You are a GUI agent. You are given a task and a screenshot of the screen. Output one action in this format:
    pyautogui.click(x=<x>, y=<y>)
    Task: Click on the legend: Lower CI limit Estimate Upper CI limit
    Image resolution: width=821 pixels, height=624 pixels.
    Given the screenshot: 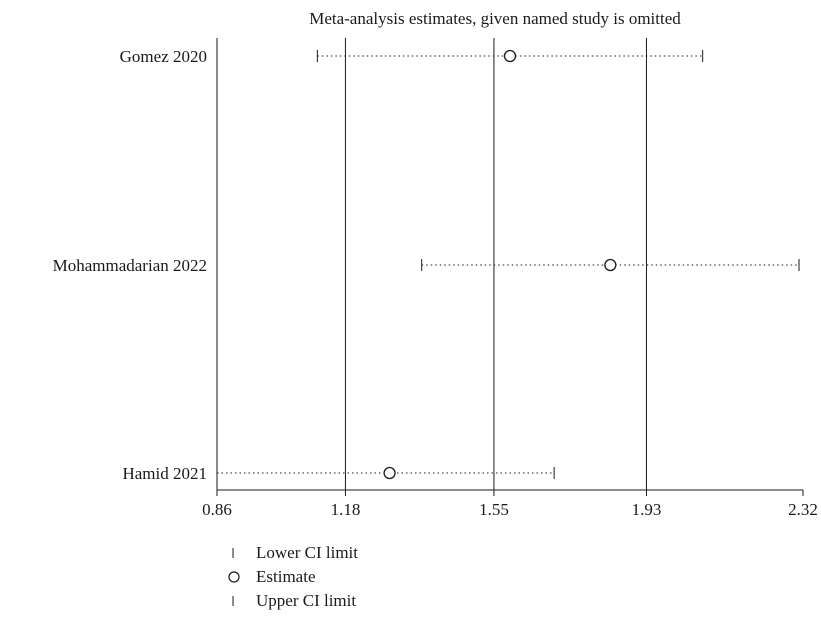 What is the action you would take?
    pyautogui.click(x=293, y=577)
    